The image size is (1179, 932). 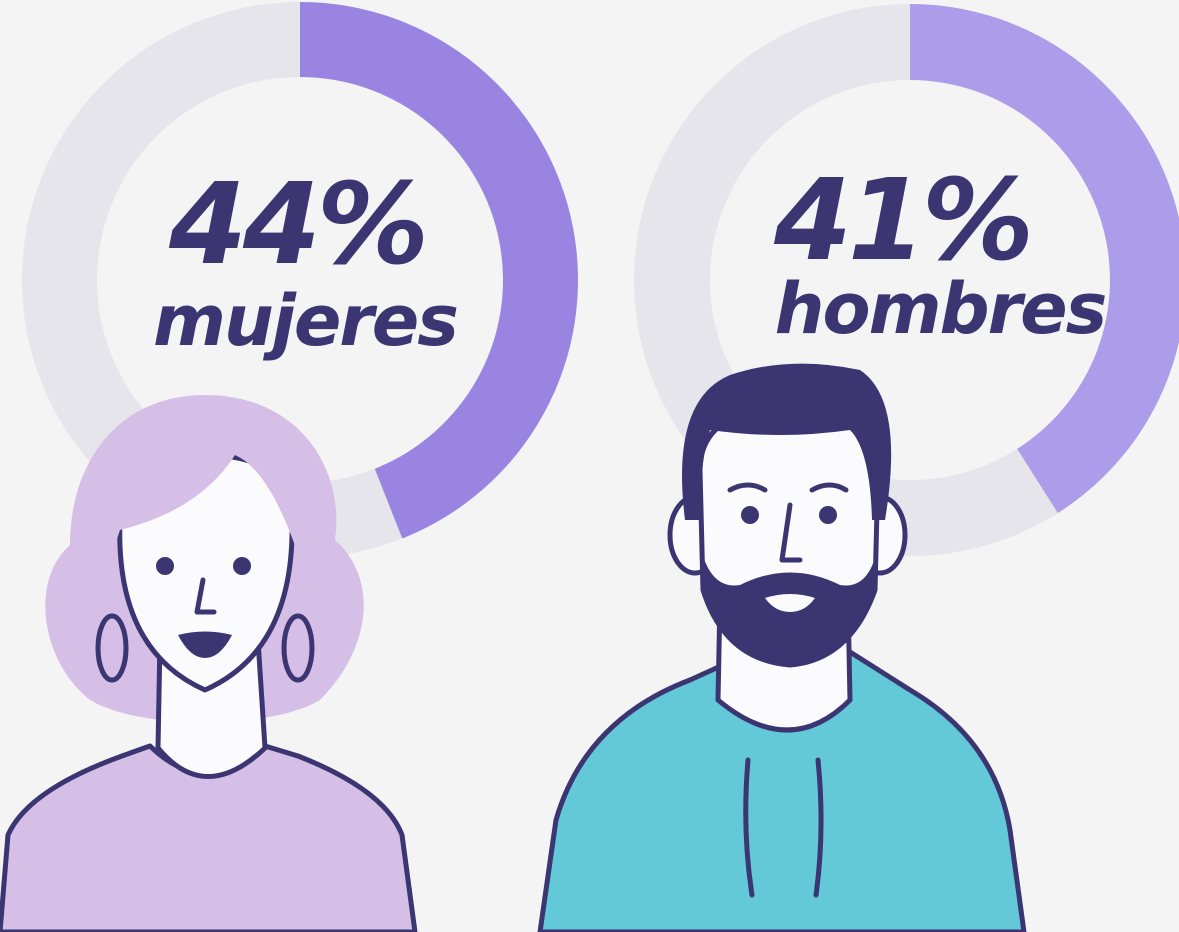 What do you see at coordinates (787, 441) in the screenshot?
I see `hair` at bounding box center [787, 441].